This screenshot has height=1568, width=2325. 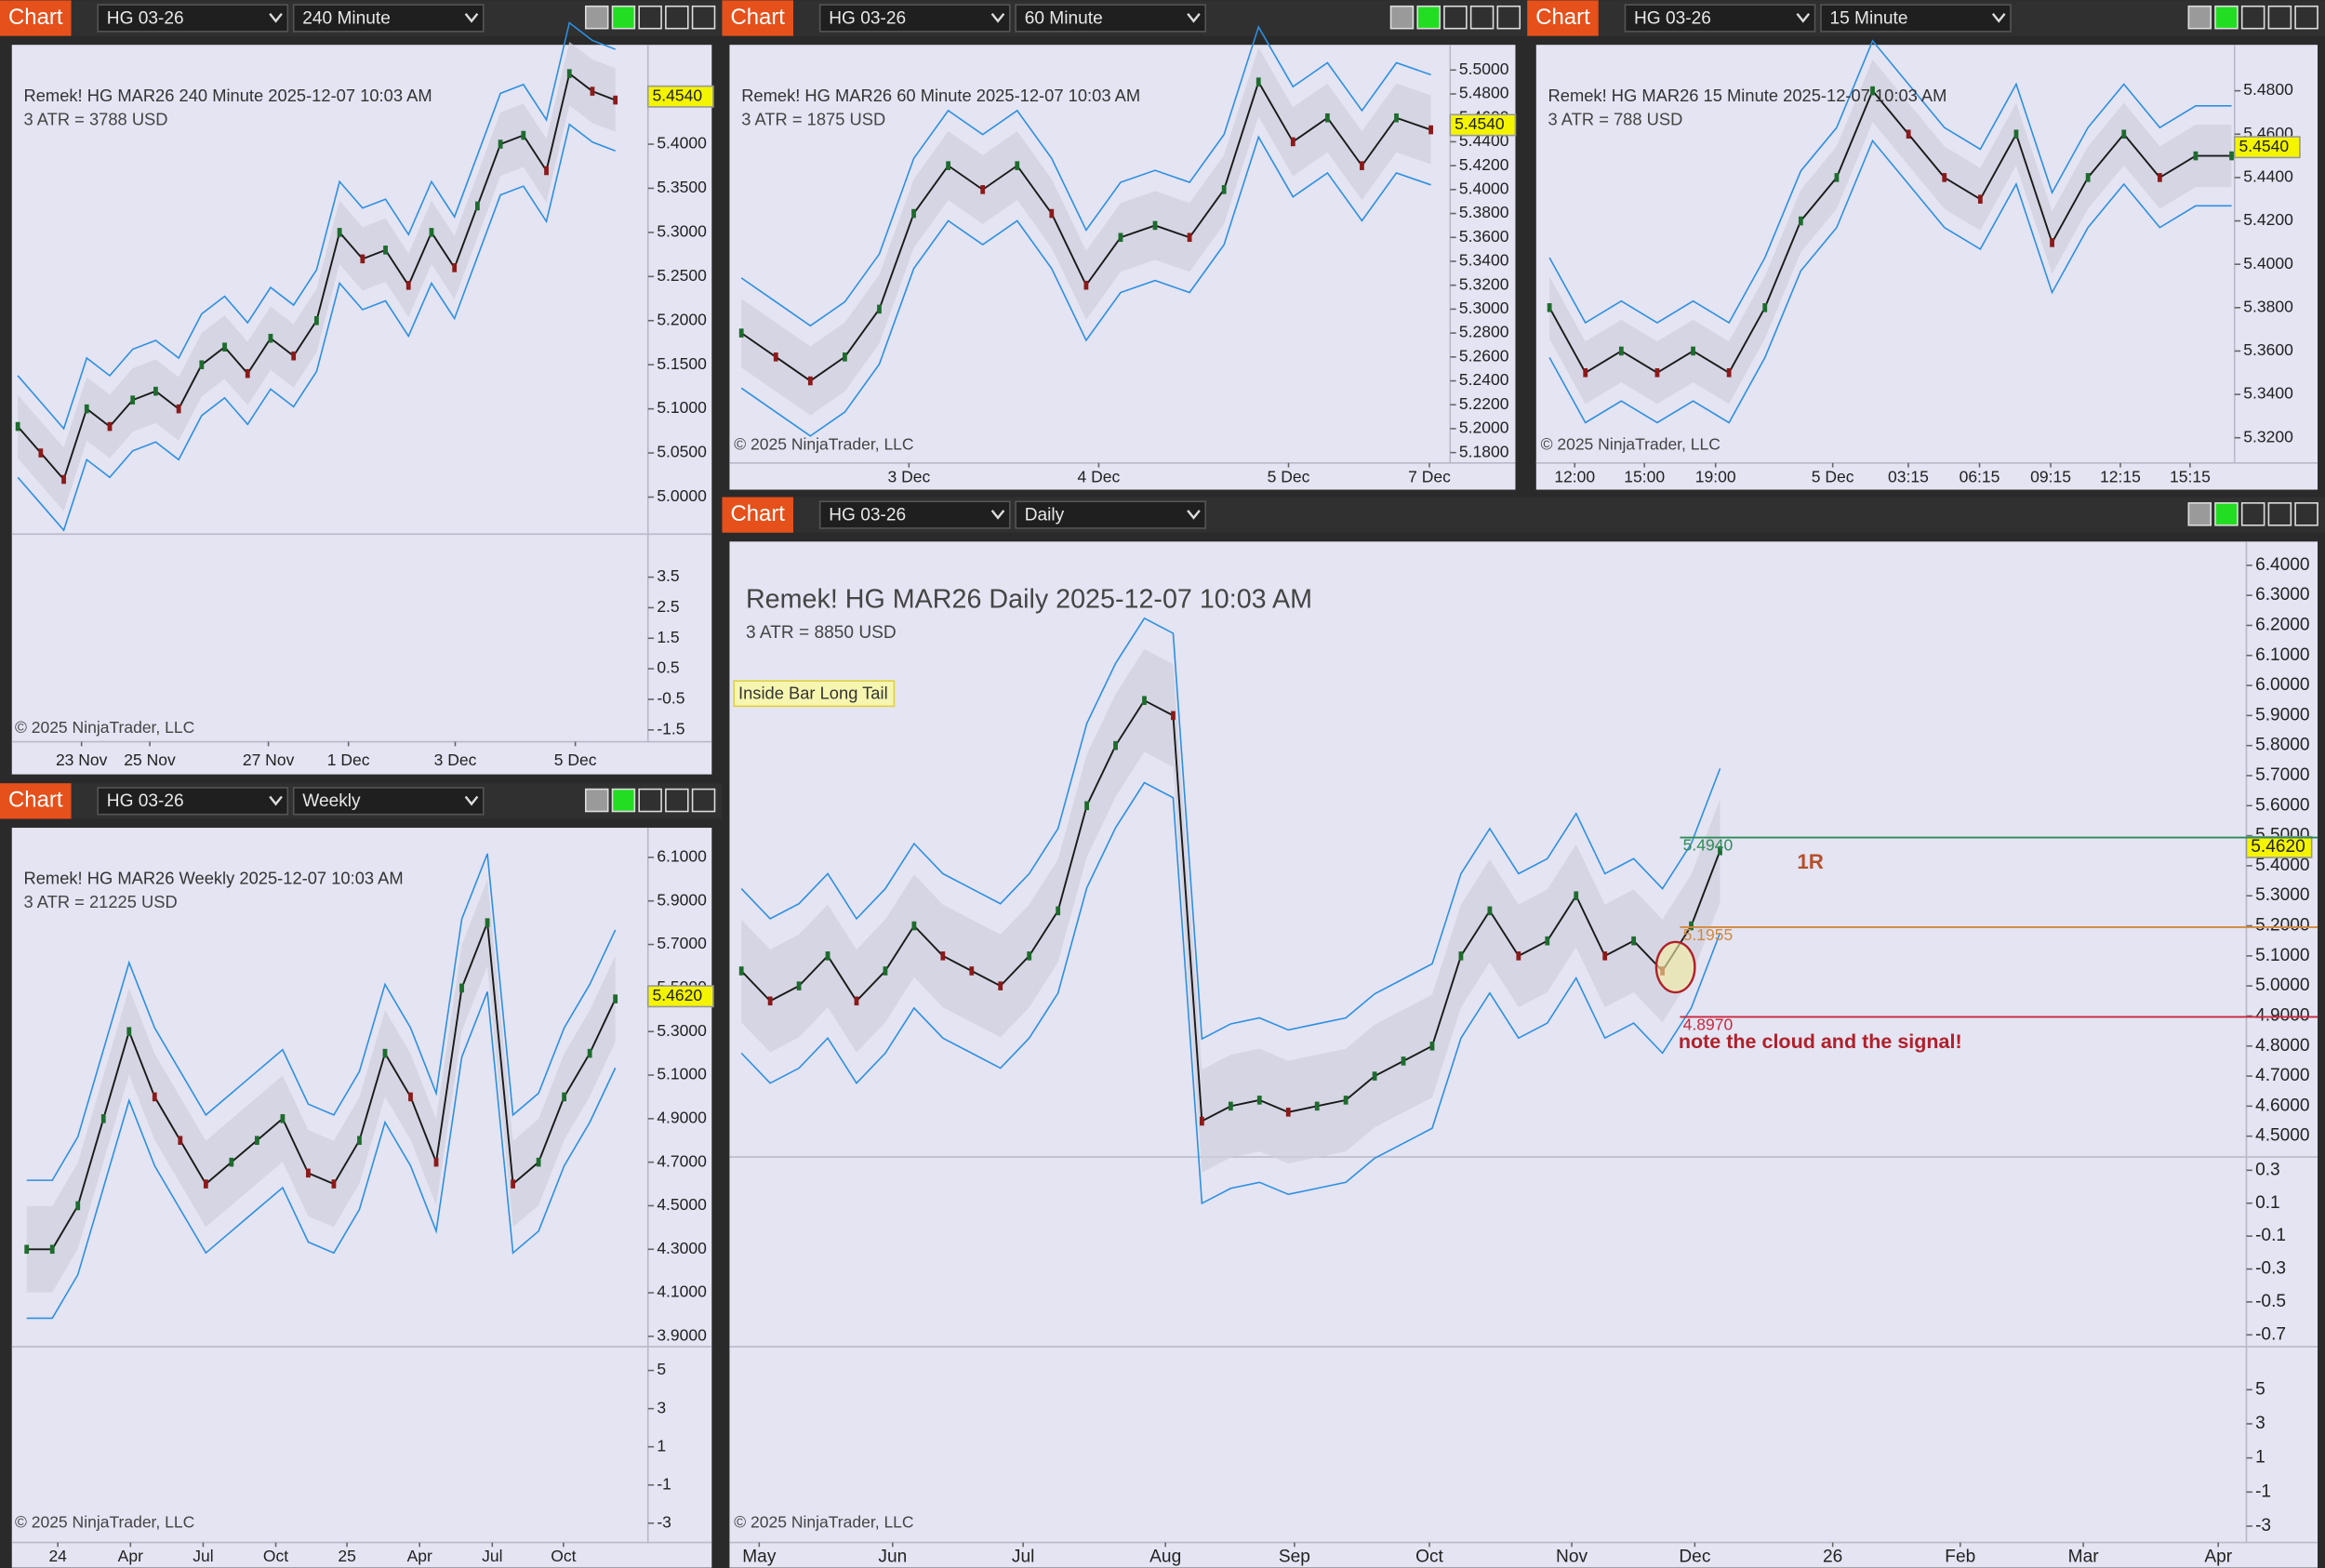 What do you see at coordinates (2282, 745) in the screenshot?
I see `y-tick-label: 5.8000` at bounding box center [2282, 745].